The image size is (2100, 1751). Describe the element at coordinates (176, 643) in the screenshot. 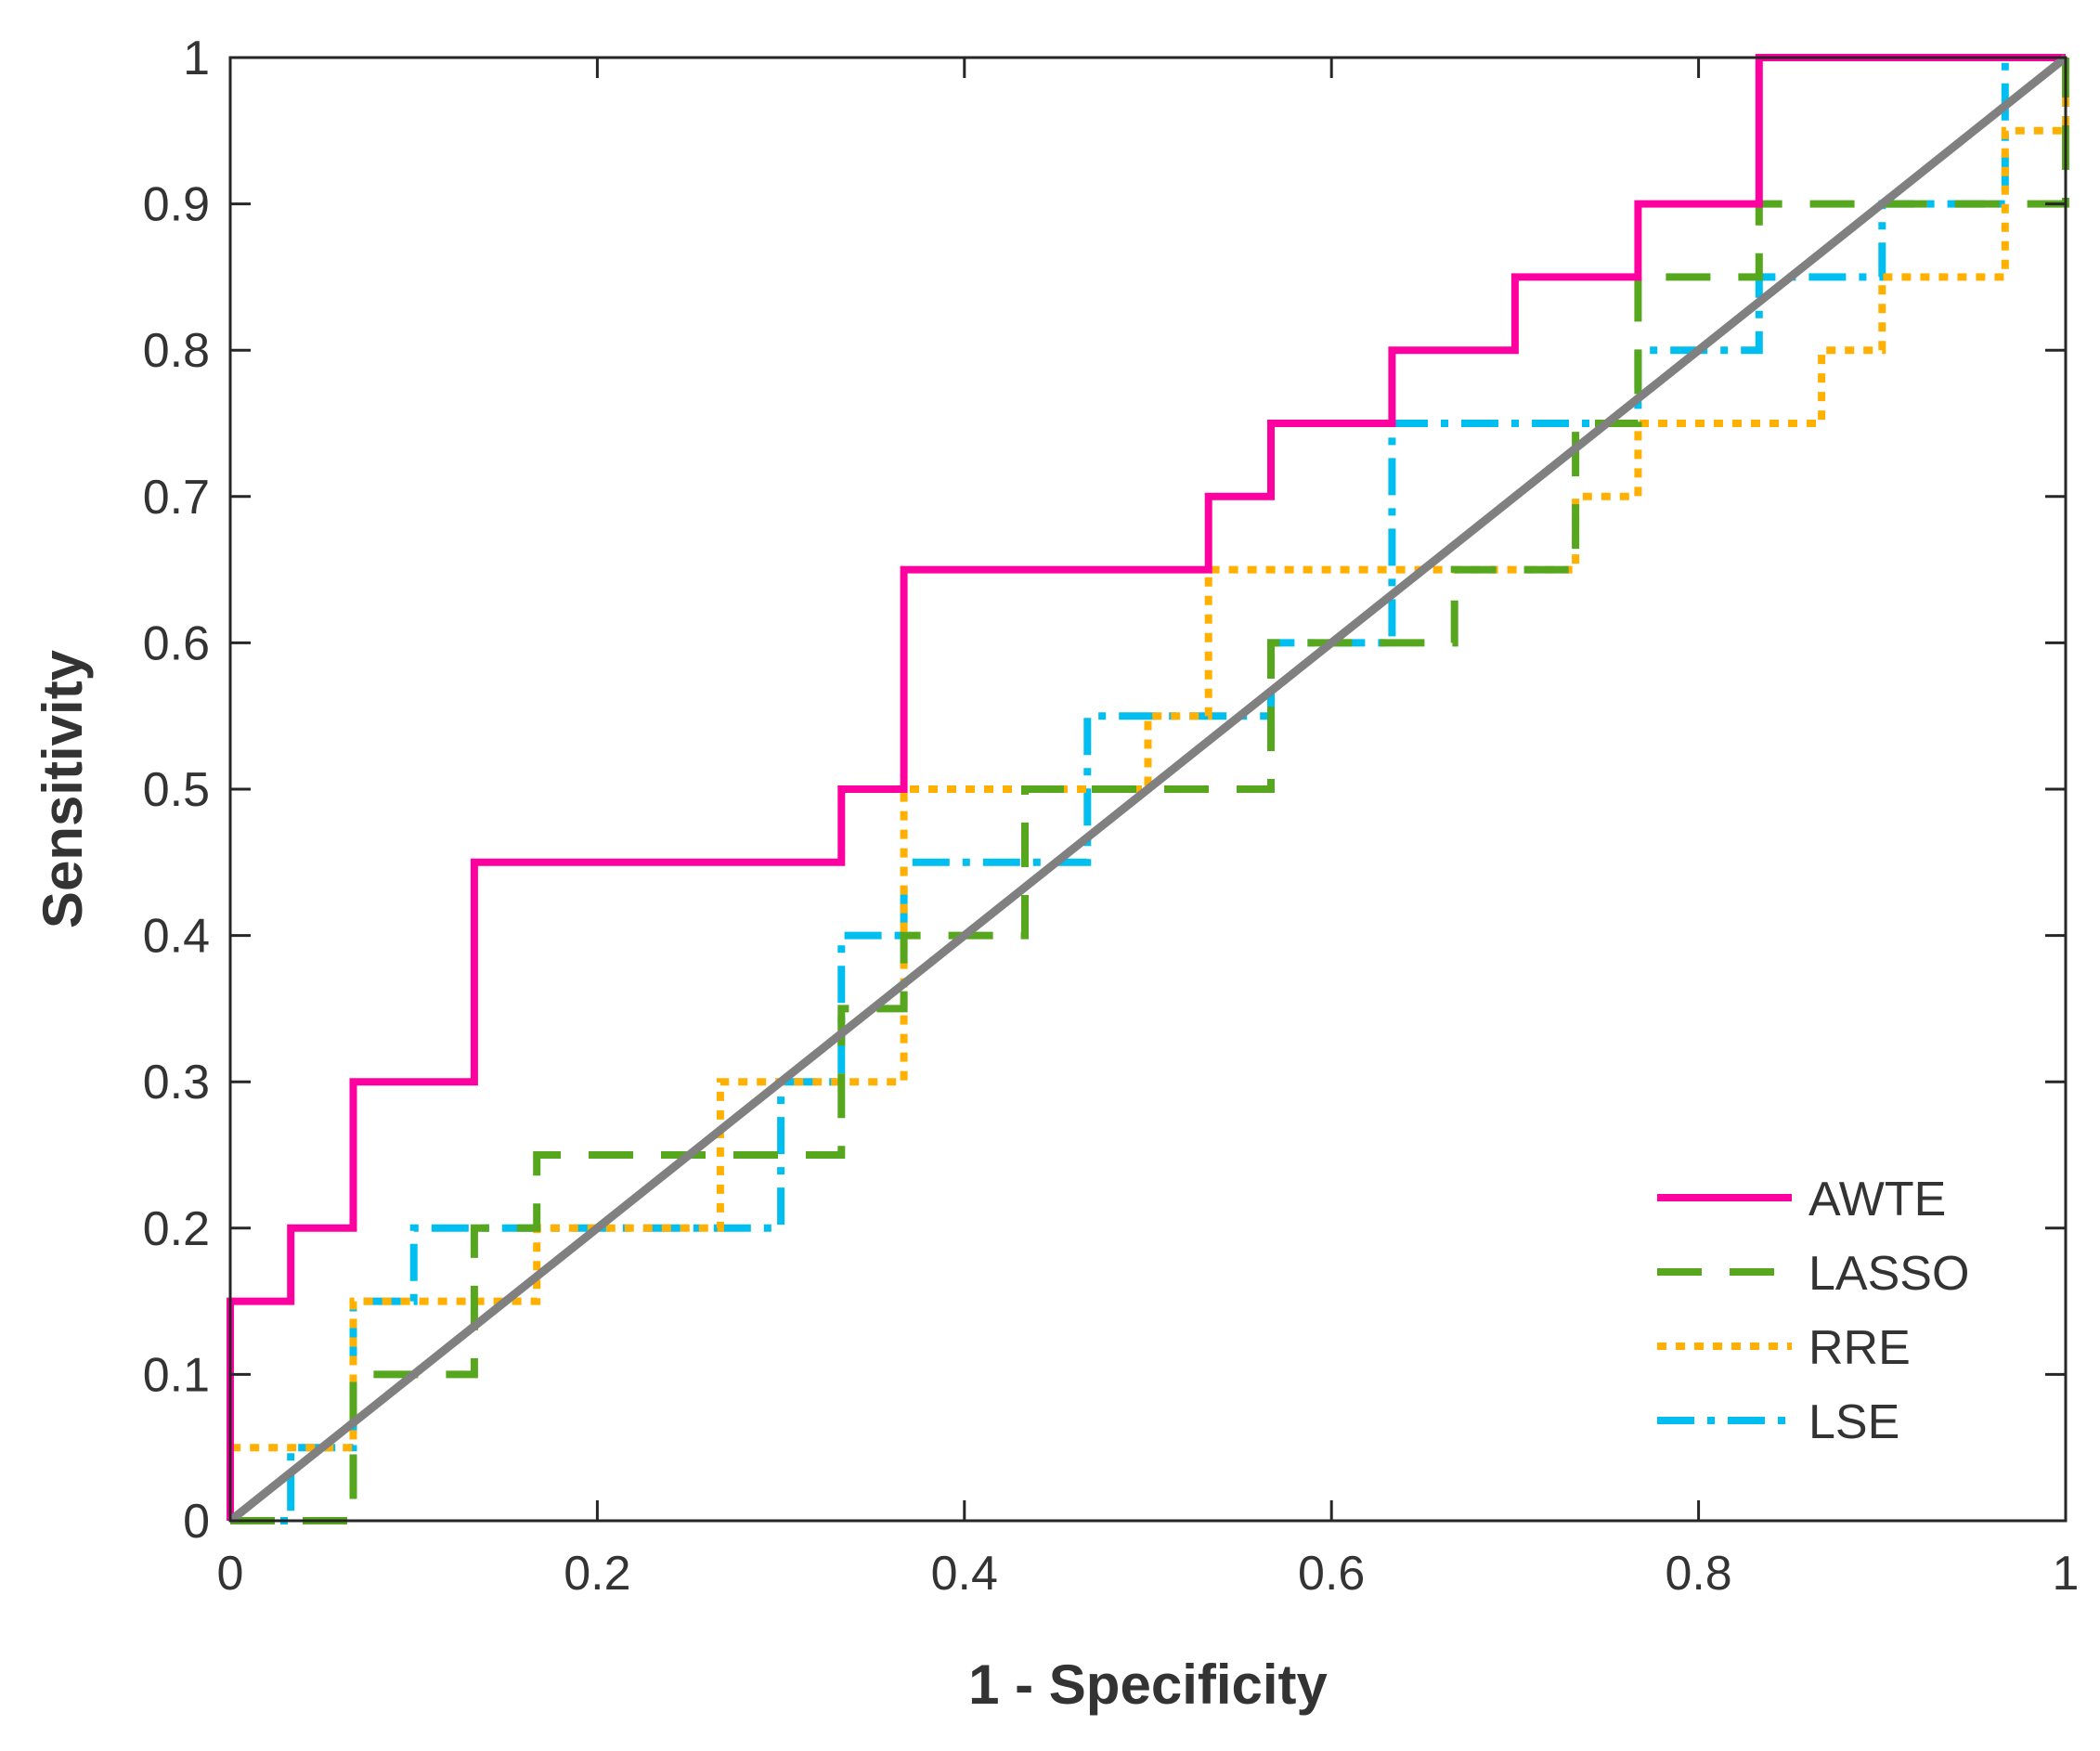

I see `y-tick-label: 0.6` at that location.